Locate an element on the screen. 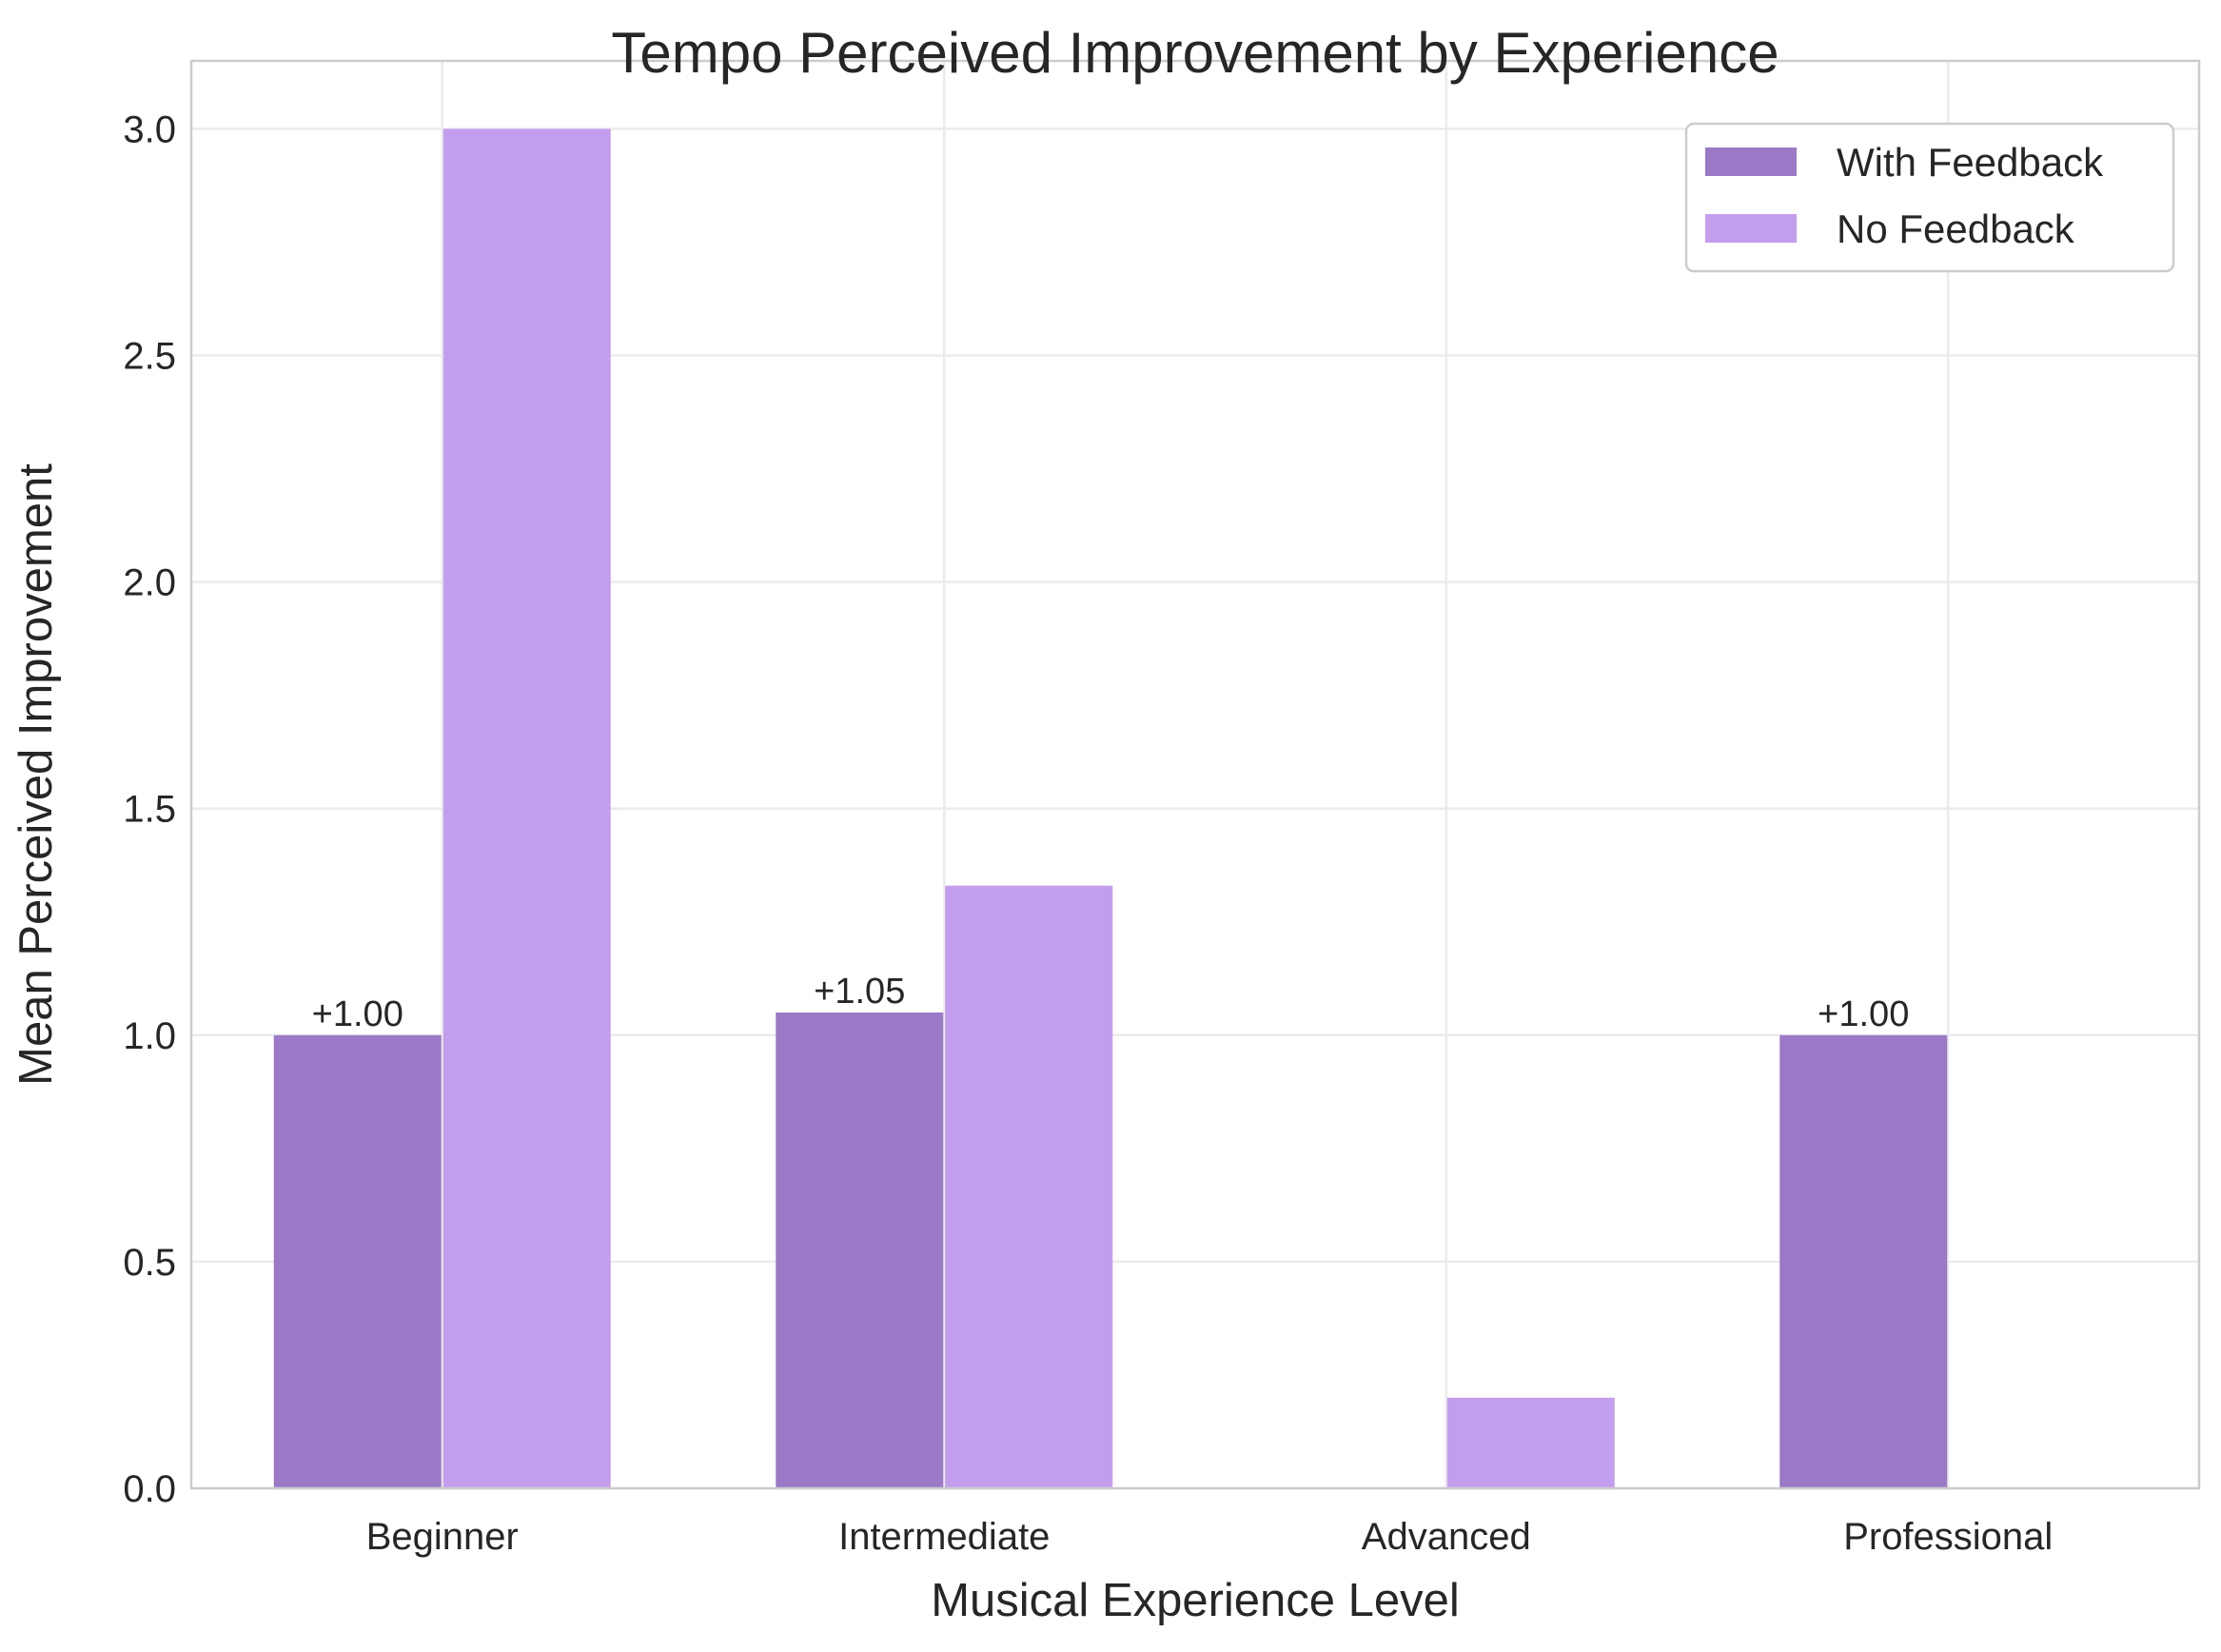 This screenshot has width=2221, height=1652. bar-no-feedback-advanced is located at coordinates (1530, 1443).